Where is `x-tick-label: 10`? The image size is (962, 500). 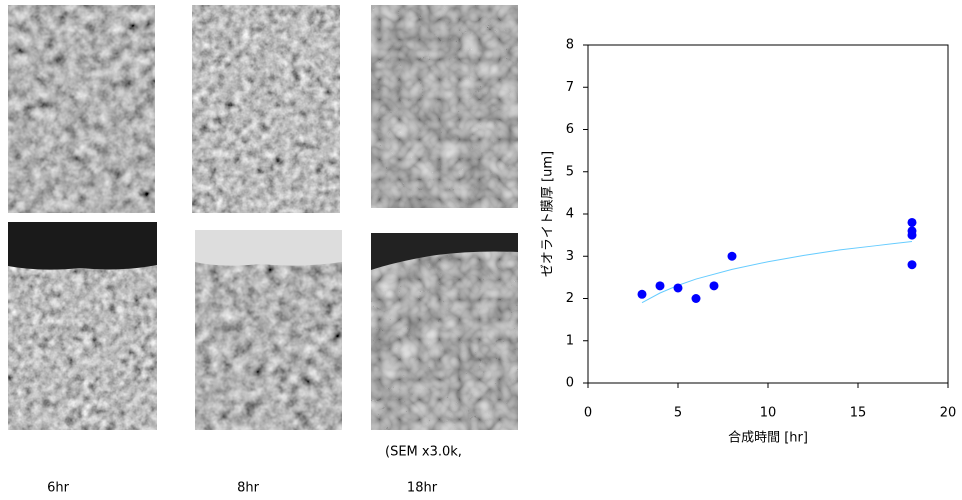 x-tick-label: 10 is located at coordinates (768, 413).